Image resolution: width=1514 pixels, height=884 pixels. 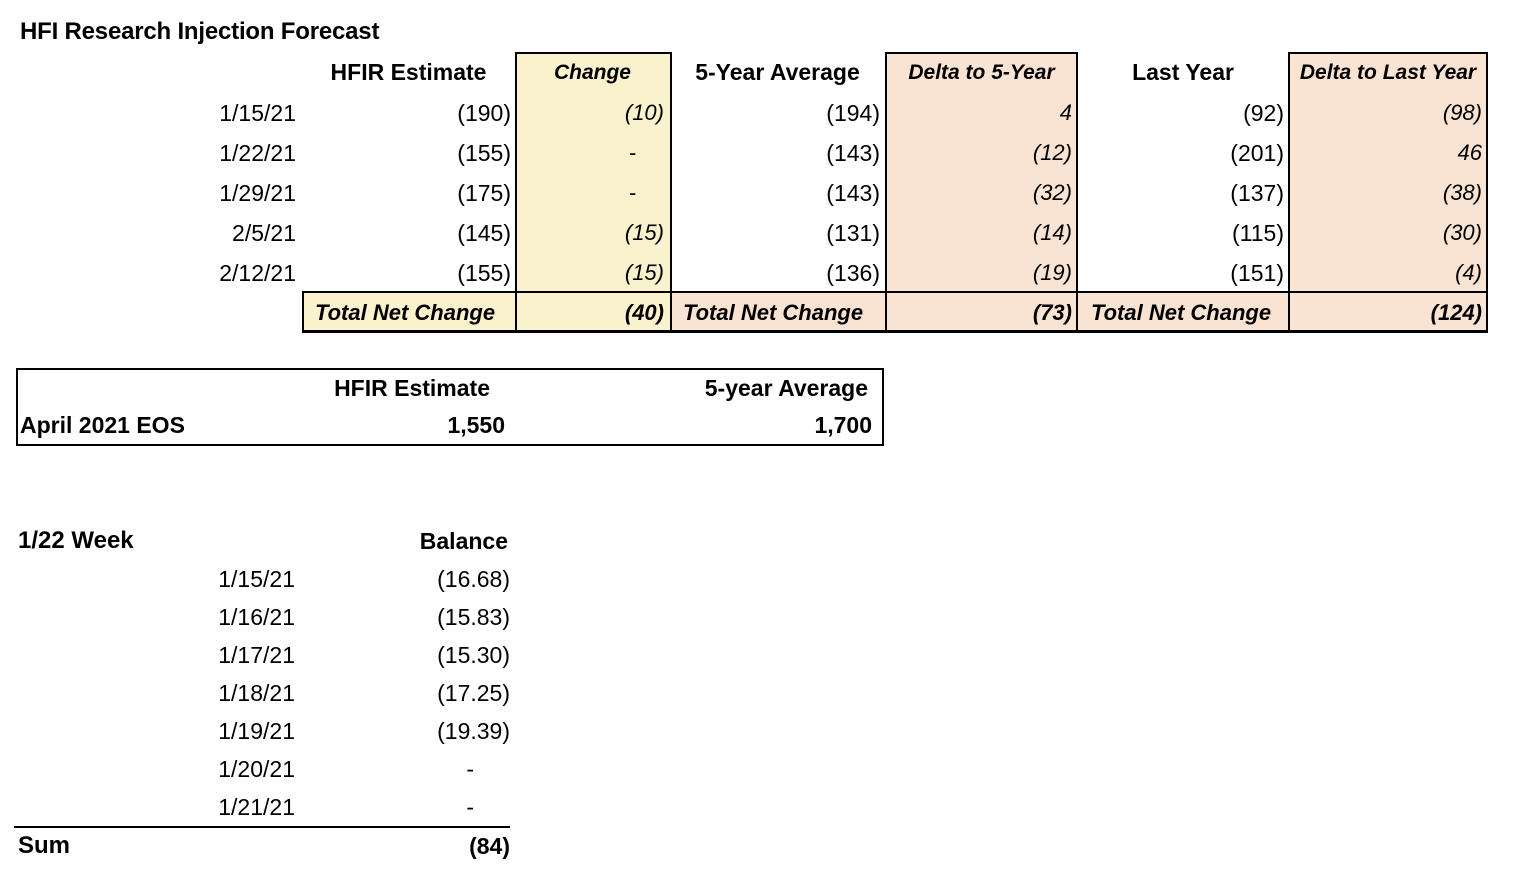 I want to click on week-balance-cell: (15.83), so click(x=473, y=616).